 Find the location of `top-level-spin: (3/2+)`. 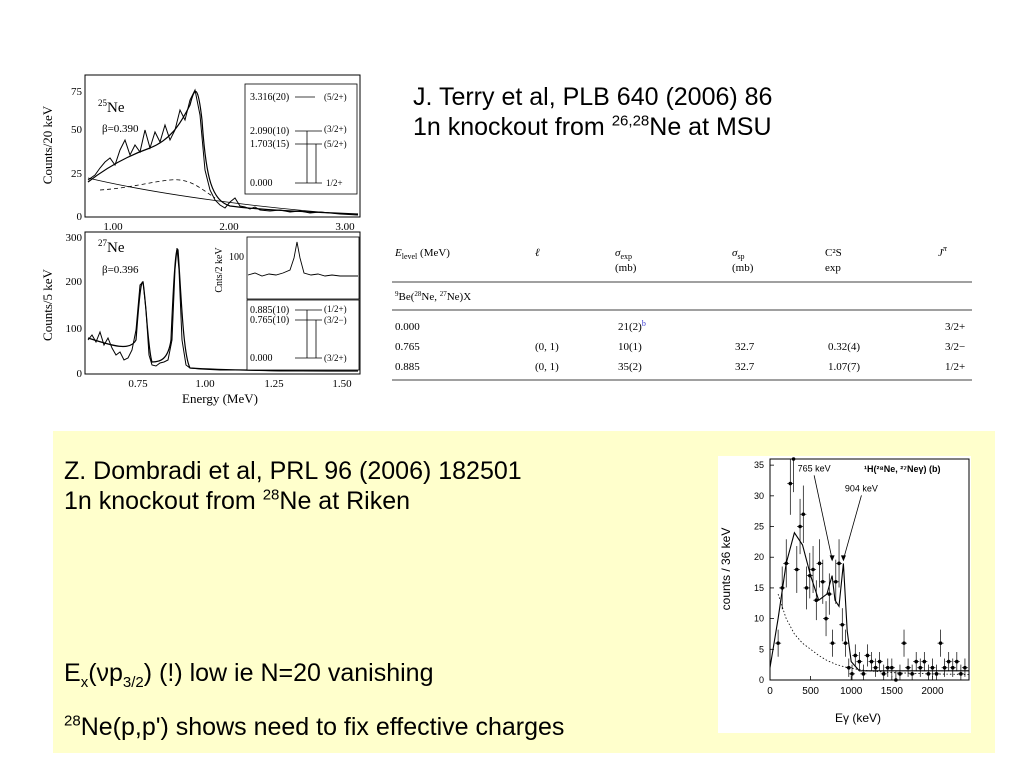

top-level-spin: (3/2+) is located at coordinates (335, 129).